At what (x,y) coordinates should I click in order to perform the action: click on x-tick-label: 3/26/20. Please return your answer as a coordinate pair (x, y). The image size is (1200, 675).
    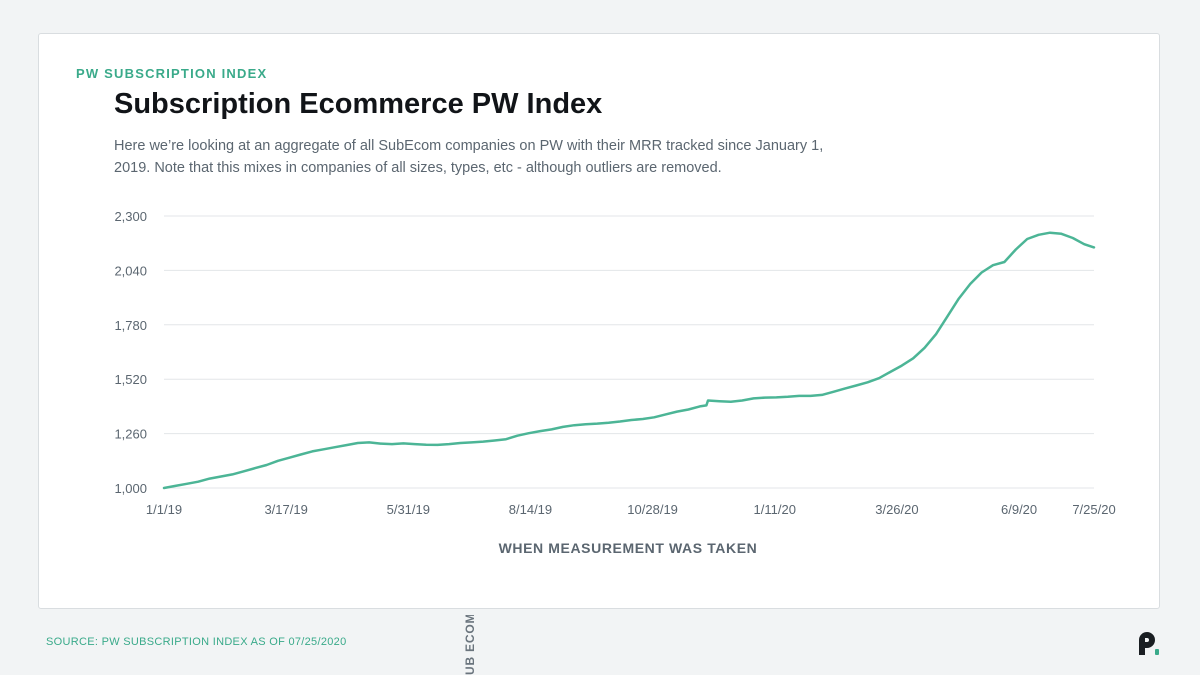
    Looking at the image, I should click on (896, 509).